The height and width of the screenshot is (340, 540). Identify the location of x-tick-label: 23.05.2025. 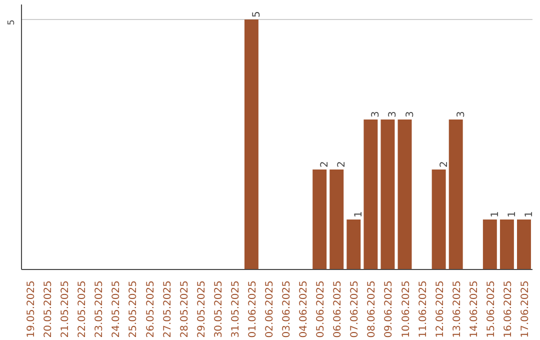
(100, 309).